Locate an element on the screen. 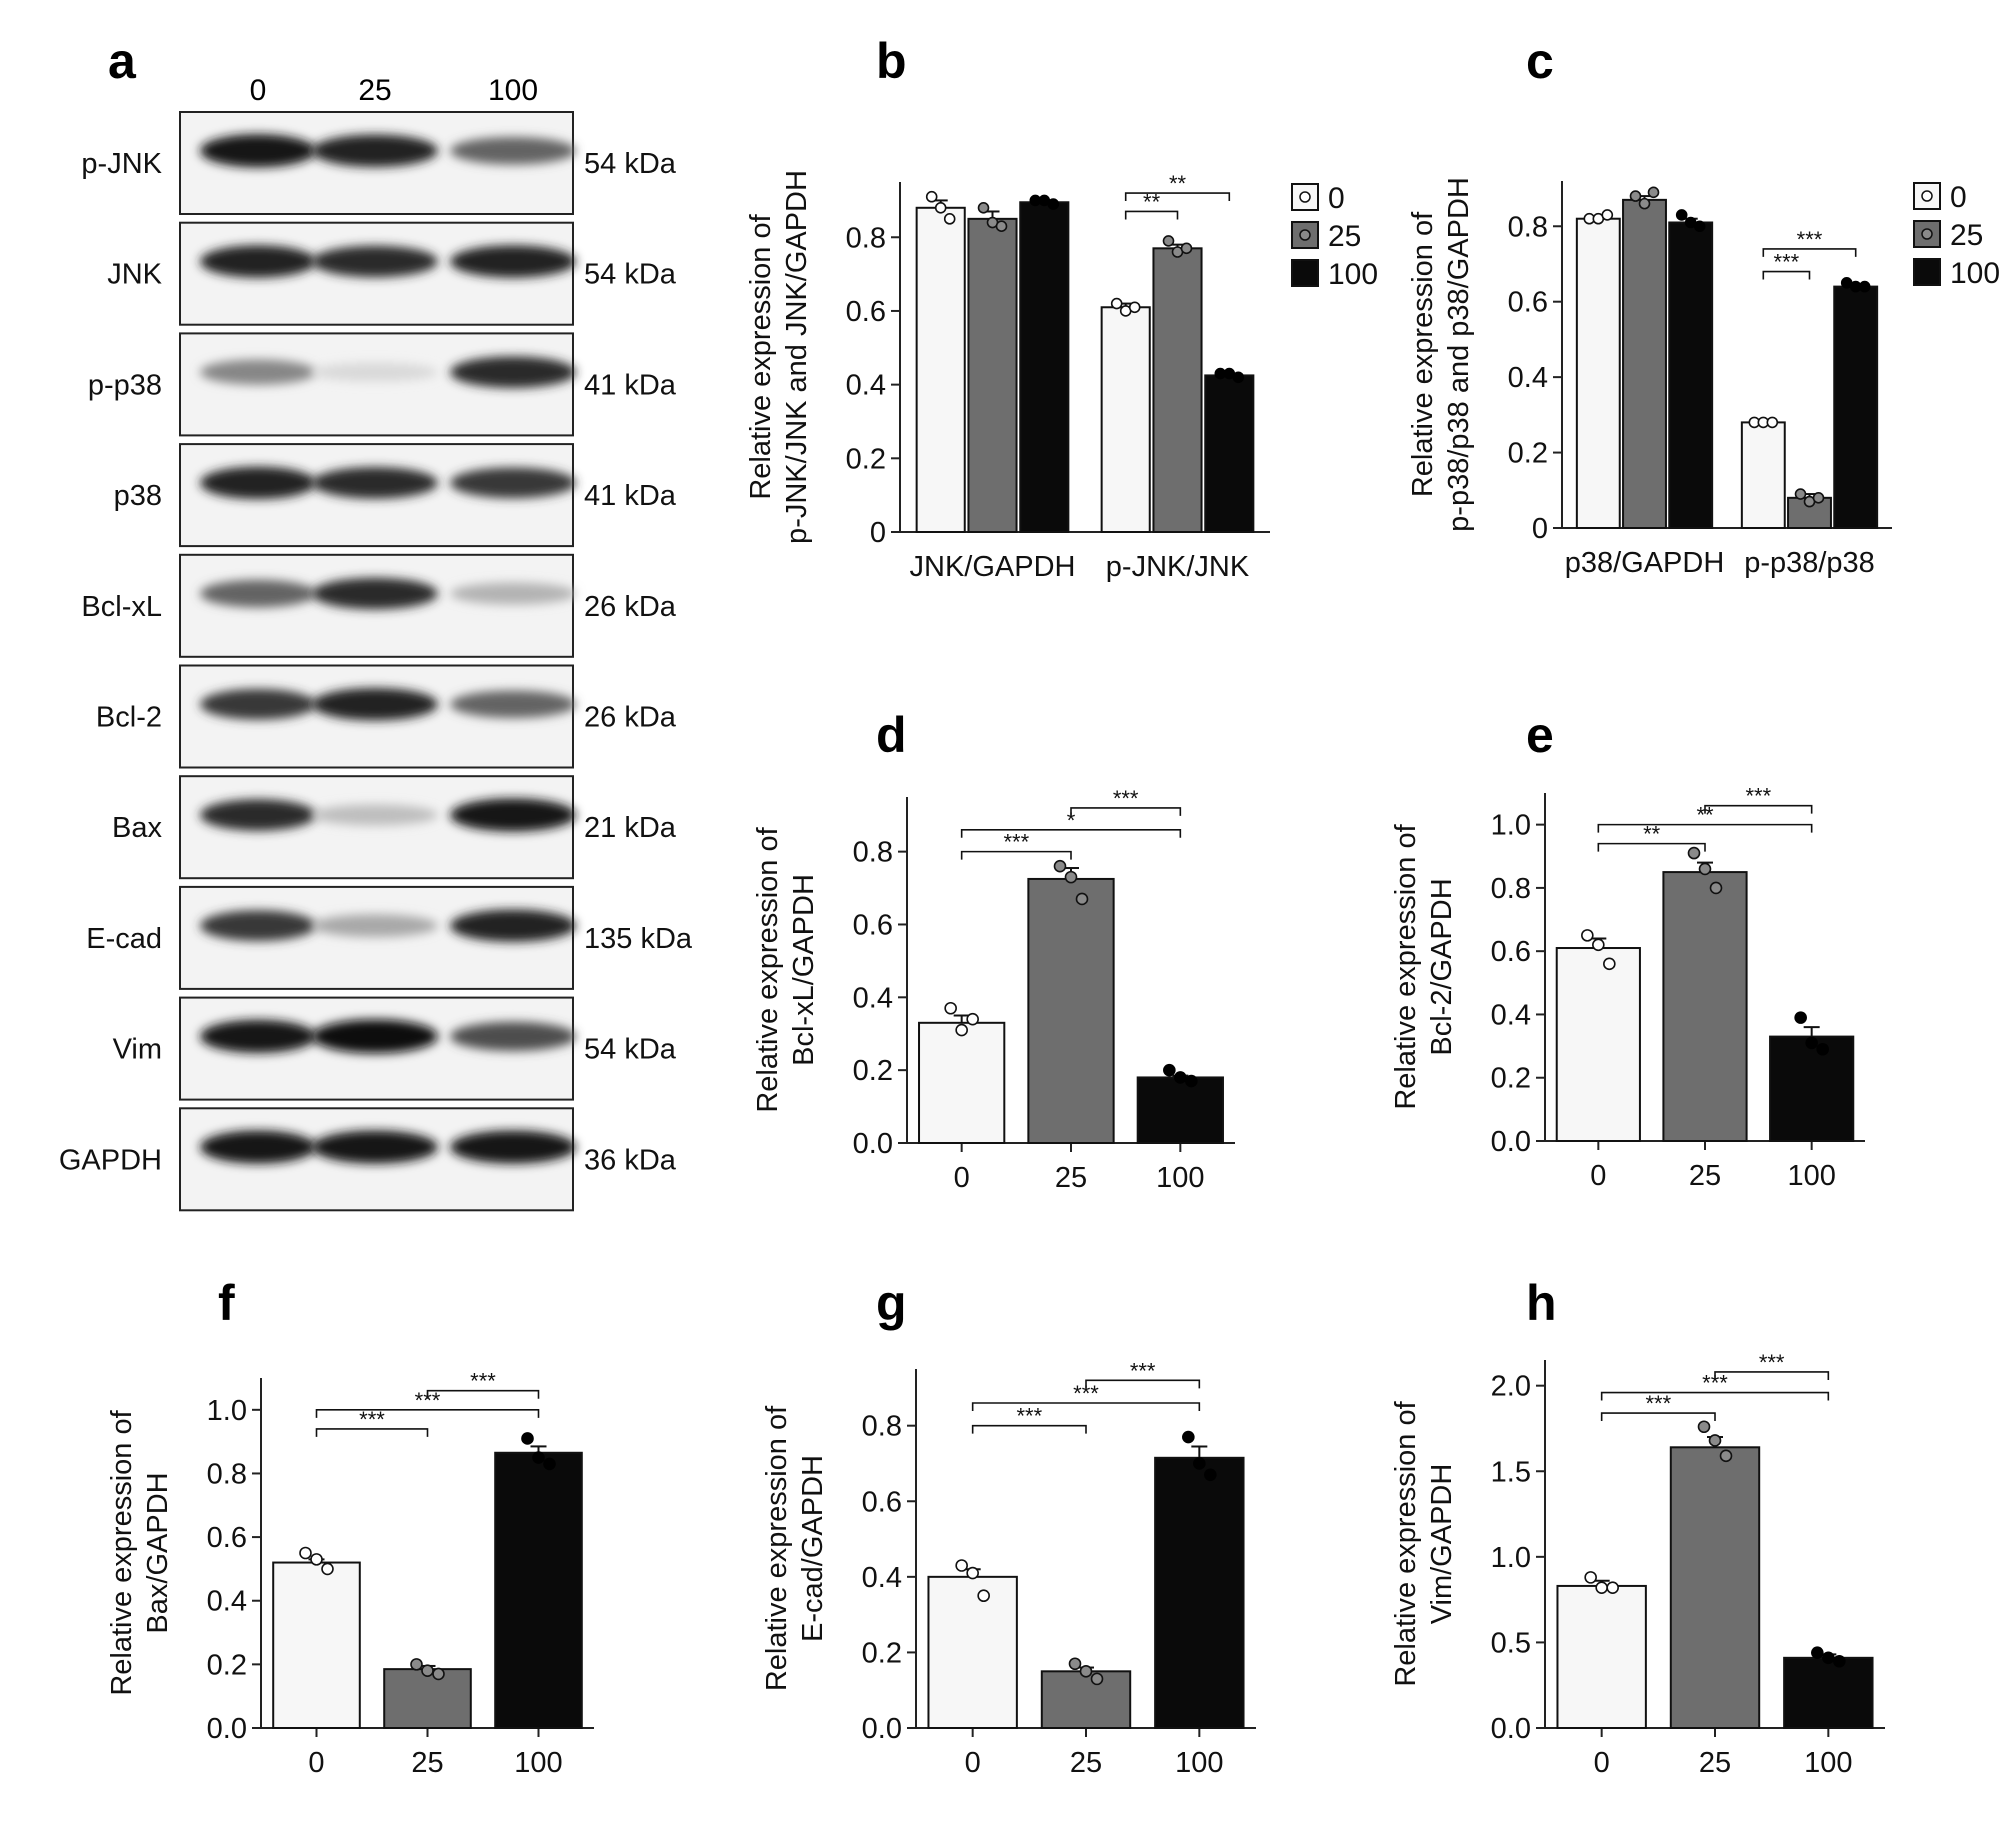 Image resolution: width=2008 pixels, height=1838 pixels. x-category-label: p-p38/p38 is located at coordinates (1809, 563).